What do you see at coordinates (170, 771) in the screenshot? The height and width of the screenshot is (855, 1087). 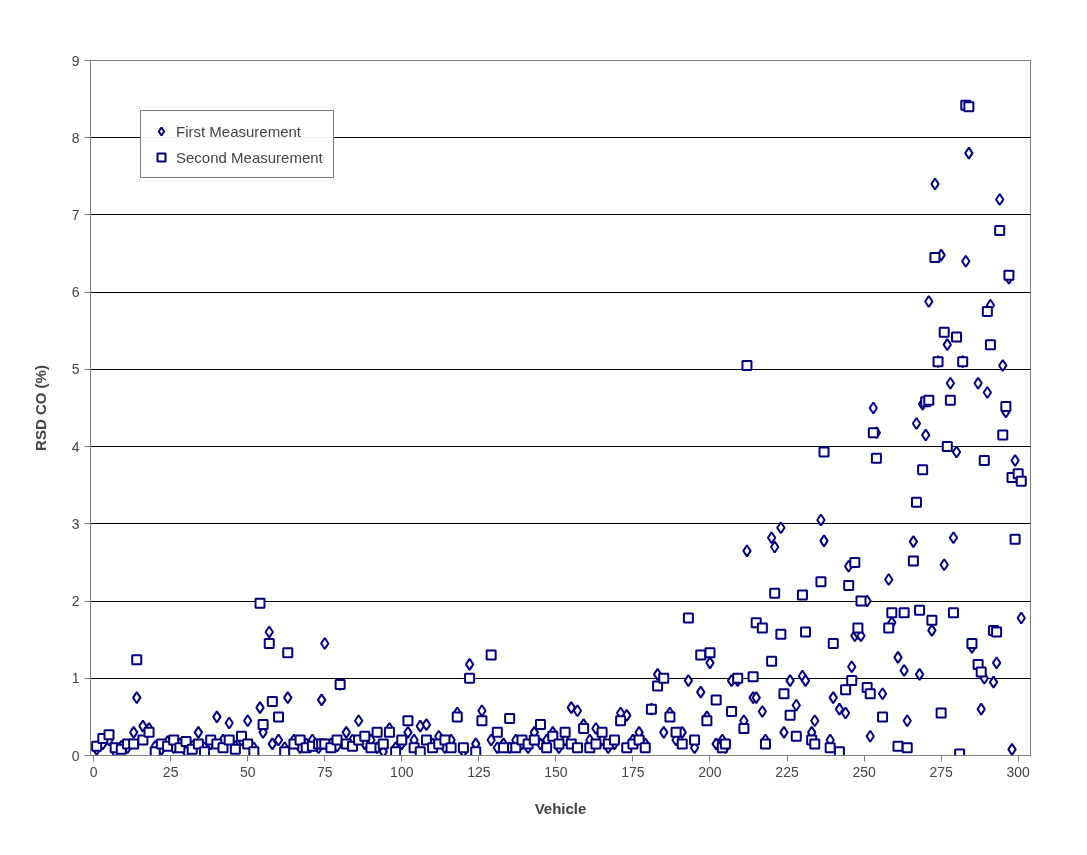 I see `x-tick-label: 25` at bounding box center [170, 771].